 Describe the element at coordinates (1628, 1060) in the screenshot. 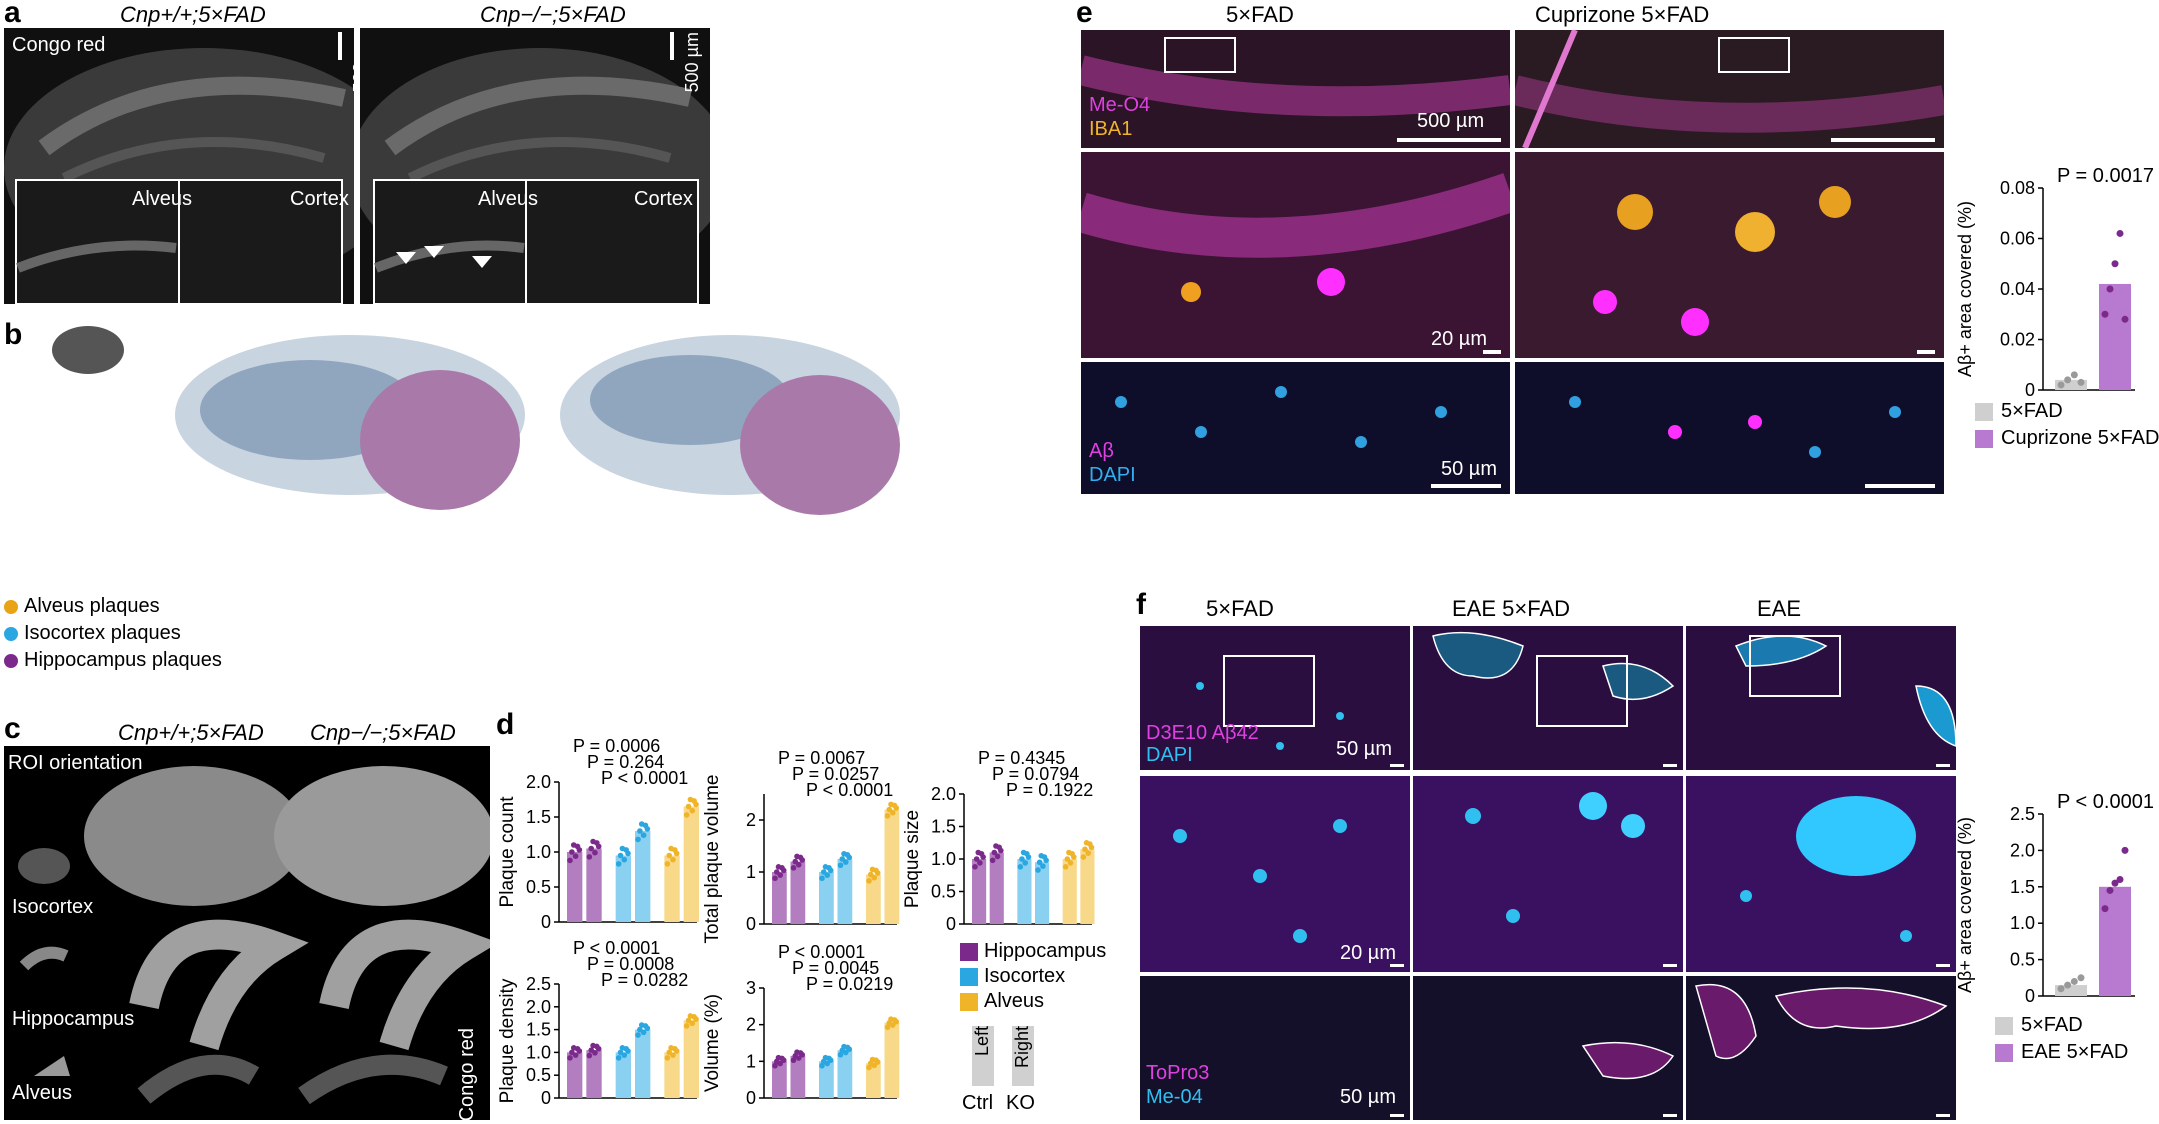

I see `panel-f-row3-col2-art` at that location.